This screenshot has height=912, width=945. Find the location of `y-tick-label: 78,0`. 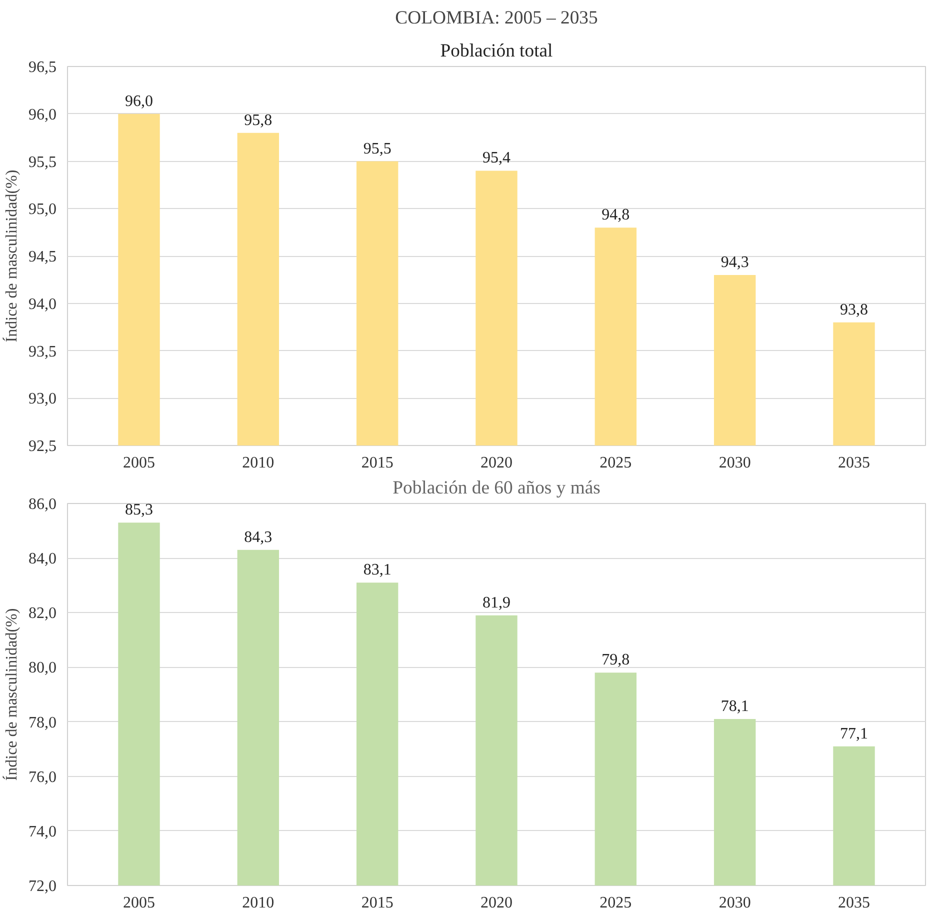

y-tick-label: 78,0 is located at coordinates (42, 723).